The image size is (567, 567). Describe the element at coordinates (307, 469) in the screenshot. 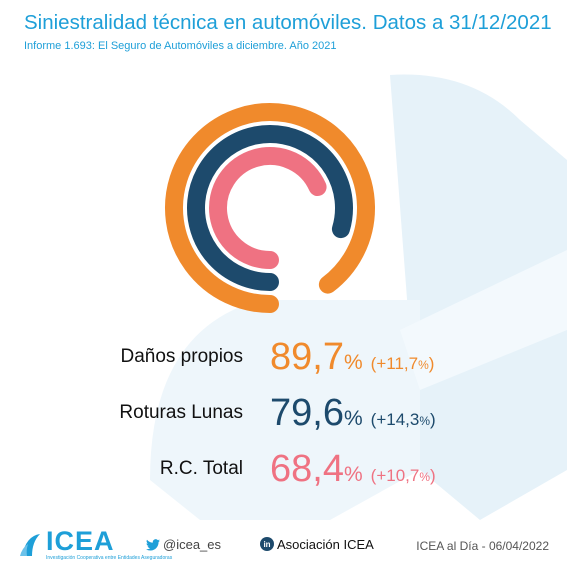

I see `value-number: 68,4` at that location.